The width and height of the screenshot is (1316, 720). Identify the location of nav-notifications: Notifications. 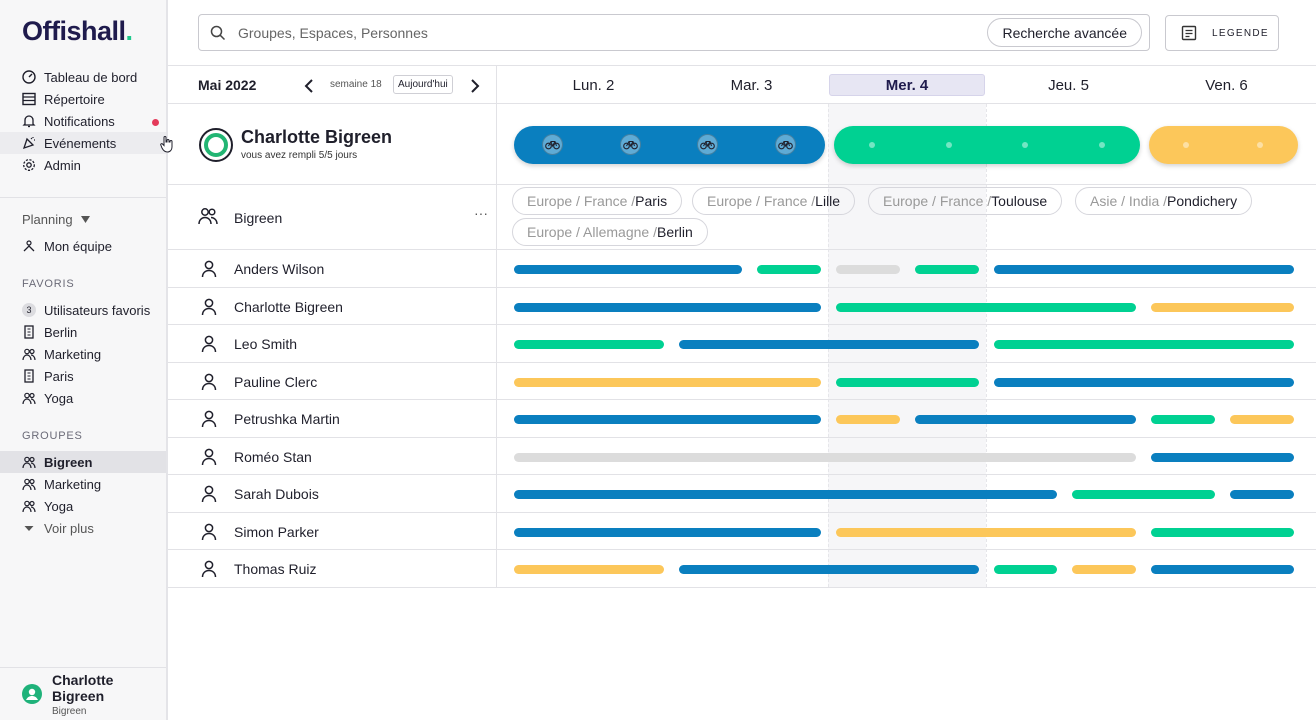
(83, 121).